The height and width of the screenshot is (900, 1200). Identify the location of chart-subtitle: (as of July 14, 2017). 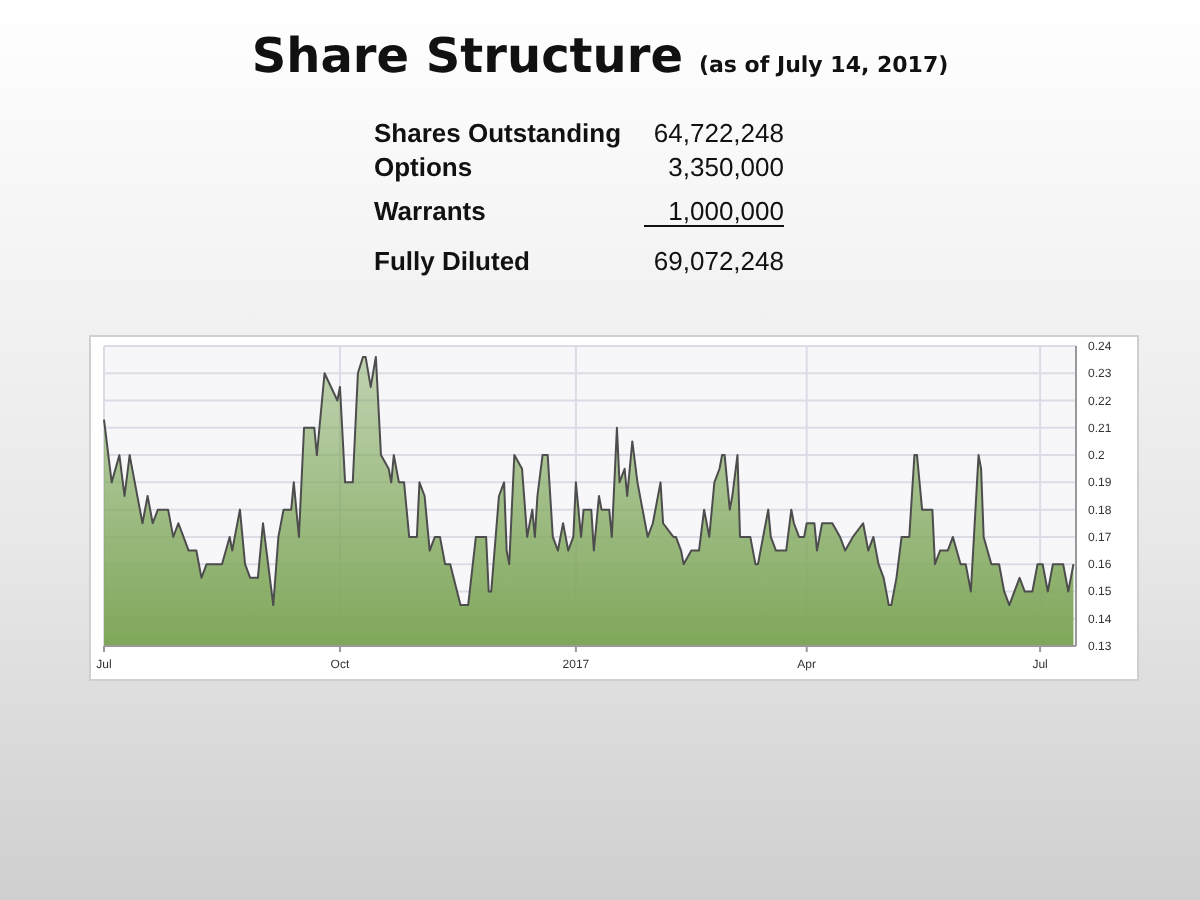
(823, 65).